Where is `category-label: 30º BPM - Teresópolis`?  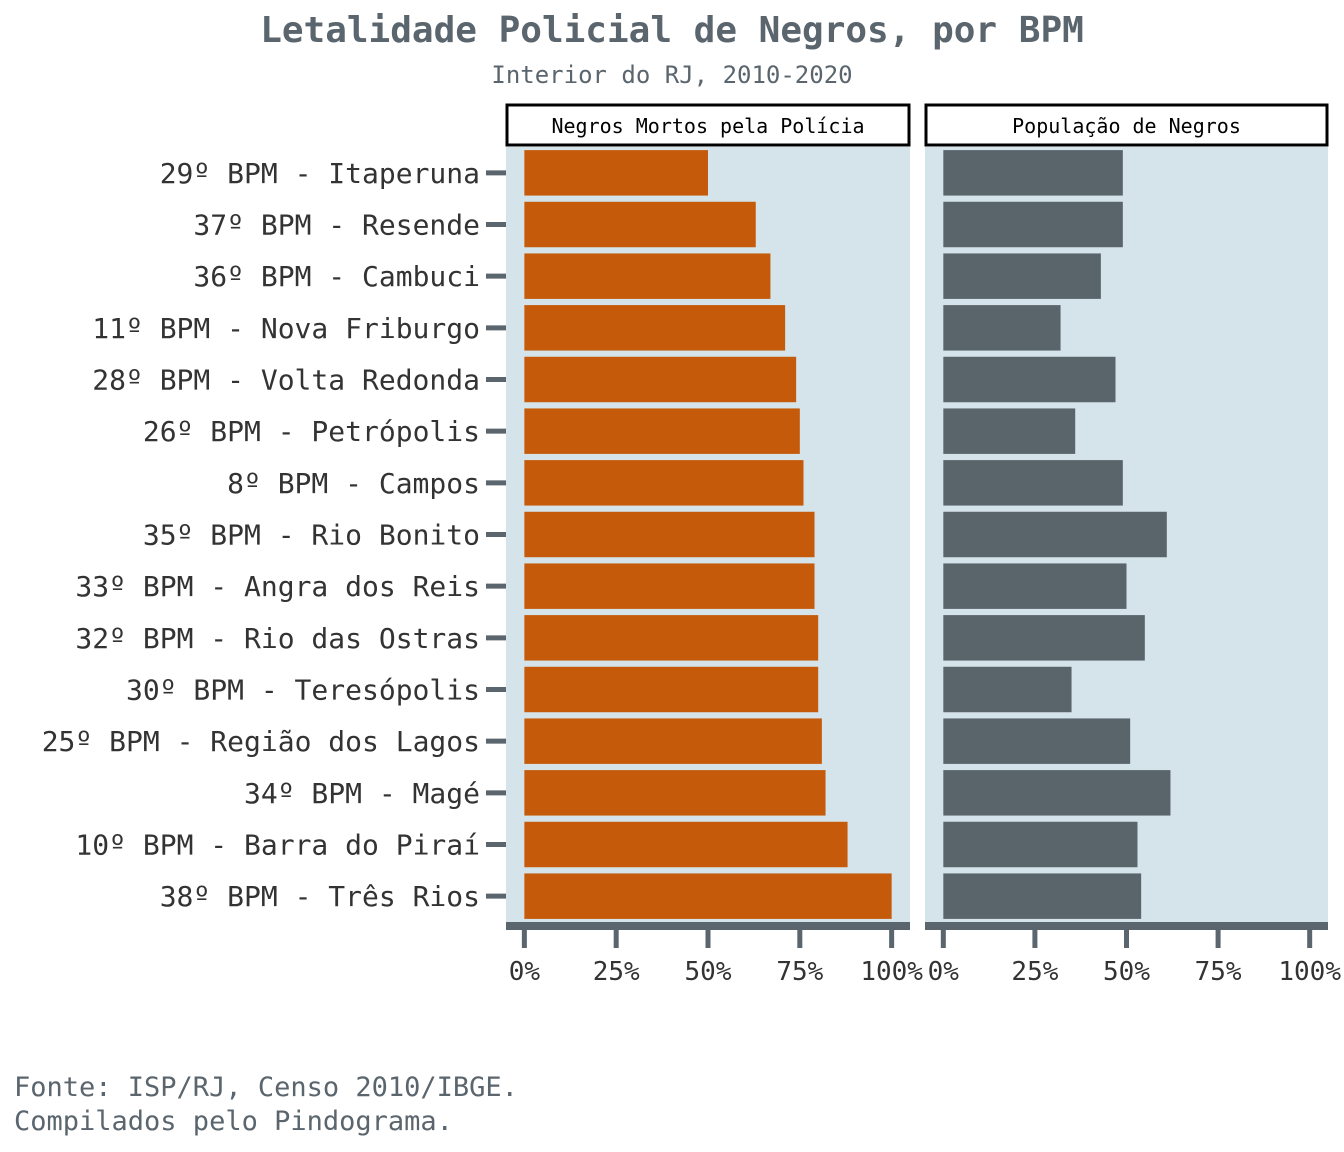 category-label: 30º BPM - Teresópolis is located at coordinates (303, 690).